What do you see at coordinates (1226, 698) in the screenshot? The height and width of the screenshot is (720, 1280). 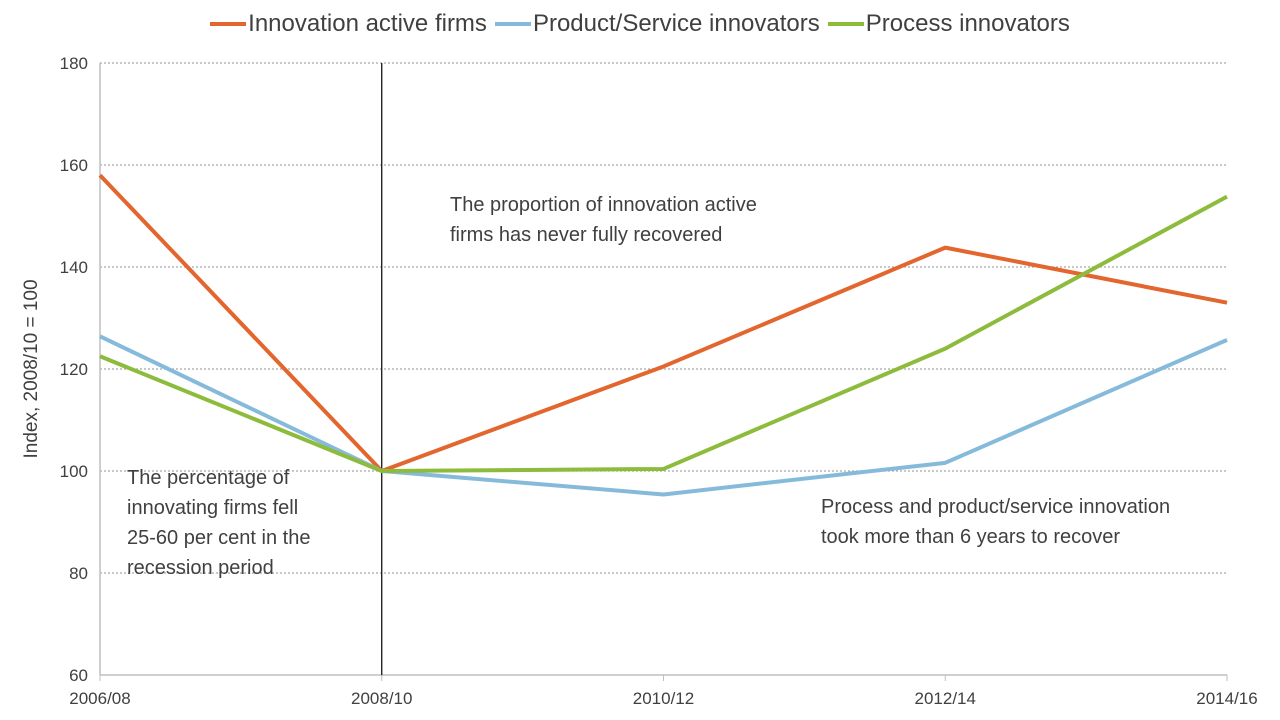 I see `x-tick-label: 2014/16` at bounding box center [1226, 698].